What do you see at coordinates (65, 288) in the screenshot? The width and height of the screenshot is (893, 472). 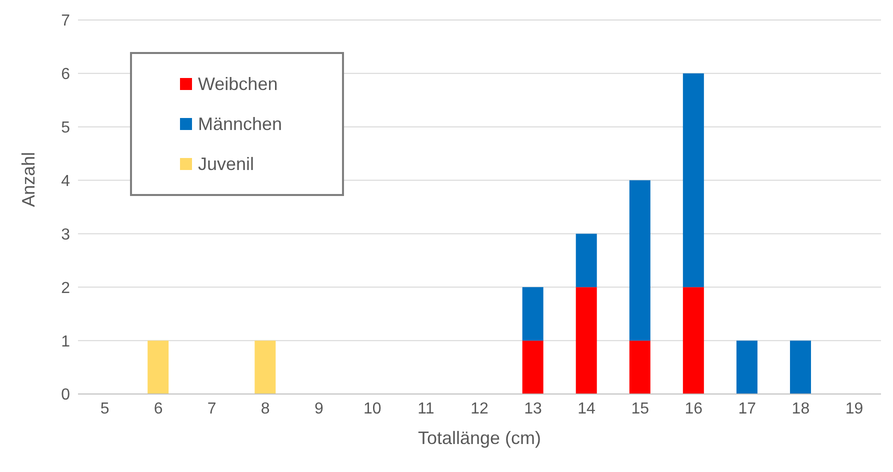 I see `y-tick-label: 2` at bounding box center [65, 288].